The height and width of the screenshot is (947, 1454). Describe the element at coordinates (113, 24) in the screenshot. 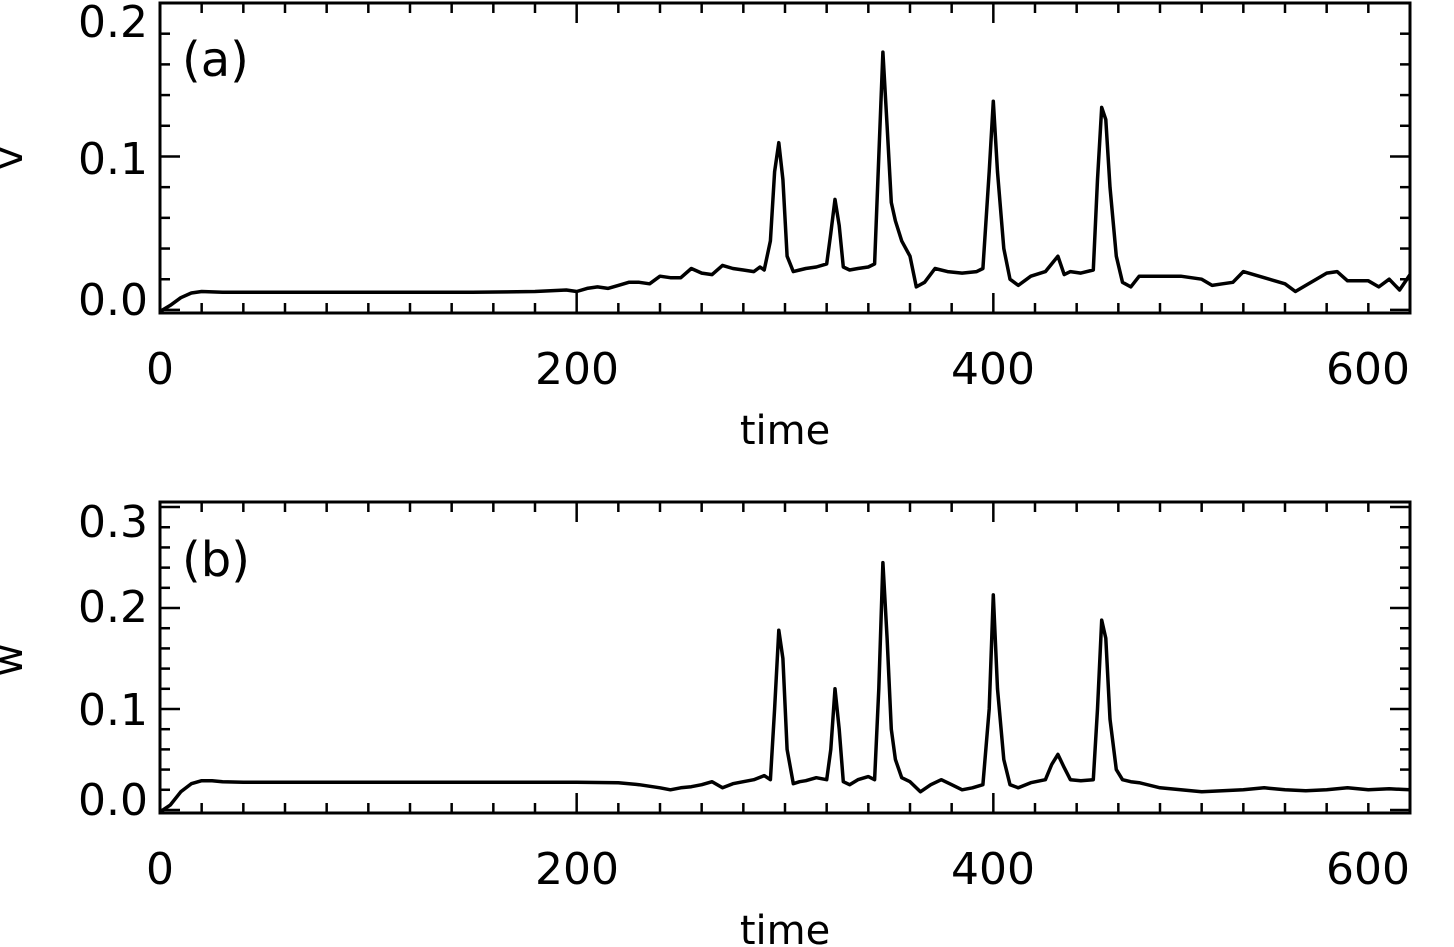

I see `y-tick-label-a-2: 0.2` at that location.